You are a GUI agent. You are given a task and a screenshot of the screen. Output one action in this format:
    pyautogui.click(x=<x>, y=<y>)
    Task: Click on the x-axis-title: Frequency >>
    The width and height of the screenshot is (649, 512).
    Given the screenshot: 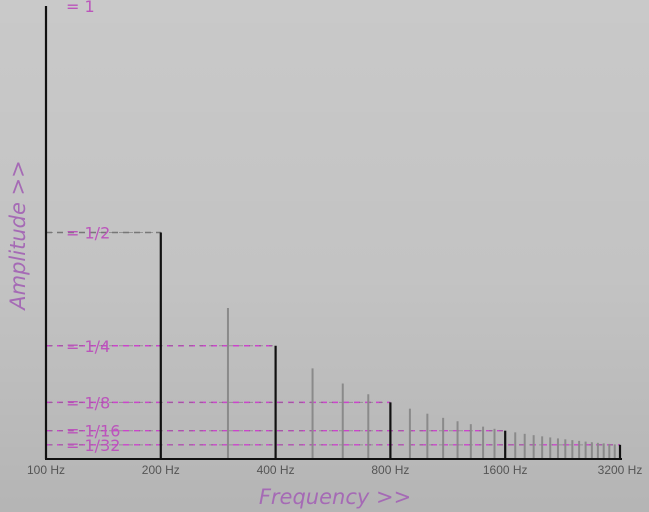 What is the action you would take?
    pyautogui.click(x=335, y=497)
    